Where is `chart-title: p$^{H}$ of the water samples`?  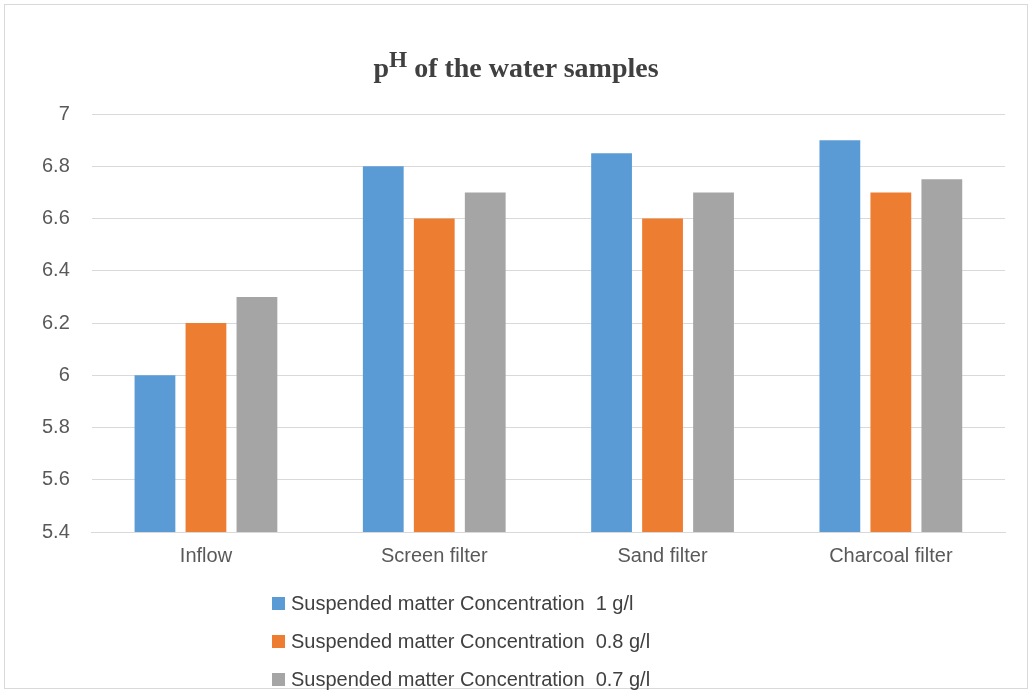
chart-title: p$^{H}$ of the water samples is located at coordinates (516, 65).